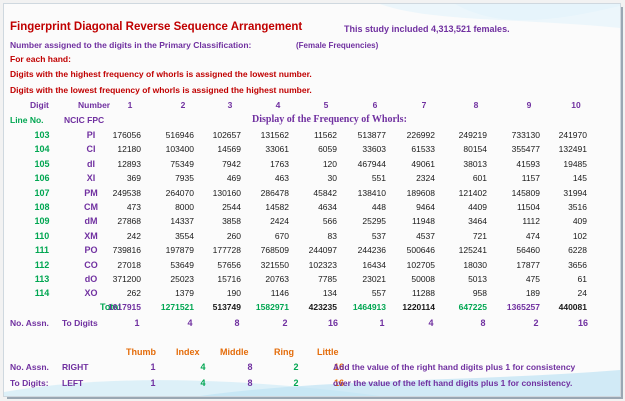  I want to click on total-cell: 1464913, so click(369, 307).